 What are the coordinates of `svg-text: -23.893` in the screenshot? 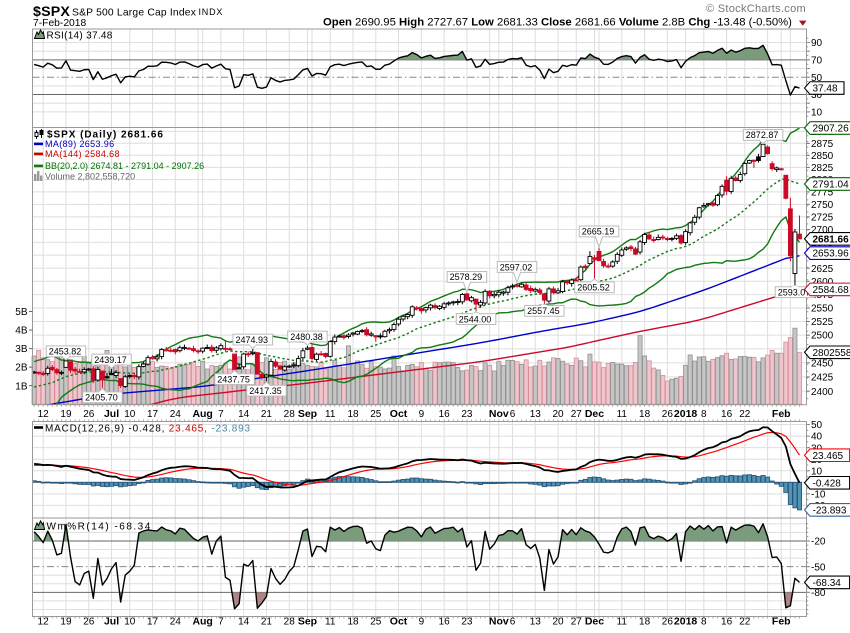 It's located at (830, 511).